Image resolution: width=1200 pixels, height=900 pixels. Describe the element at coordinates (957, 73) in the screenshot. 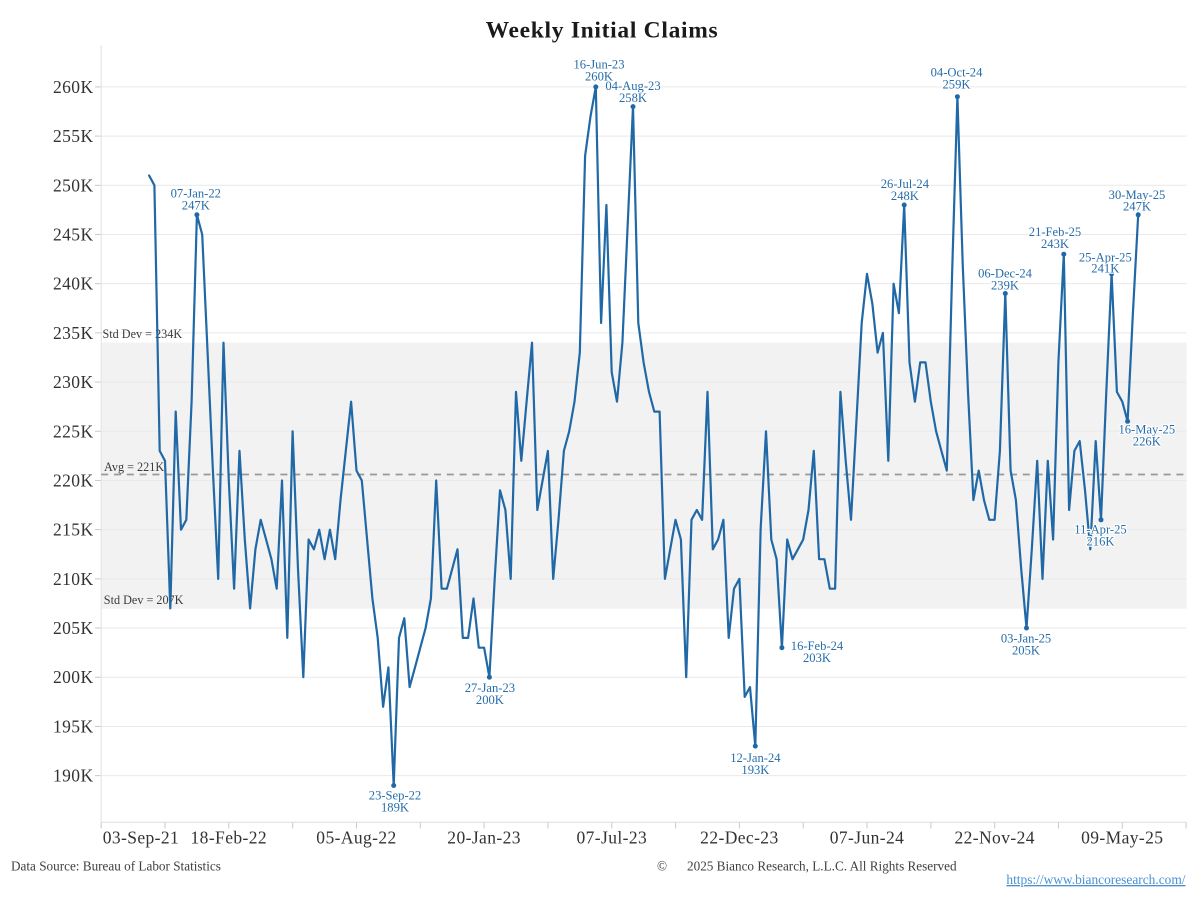

I see `svg-text: 04-Oct-24` at that location.